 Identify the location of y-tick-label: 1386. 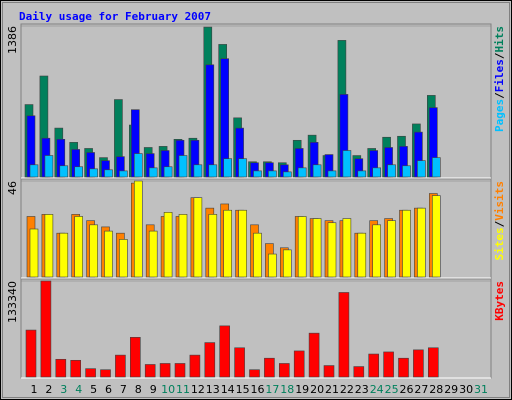
(12, 40).